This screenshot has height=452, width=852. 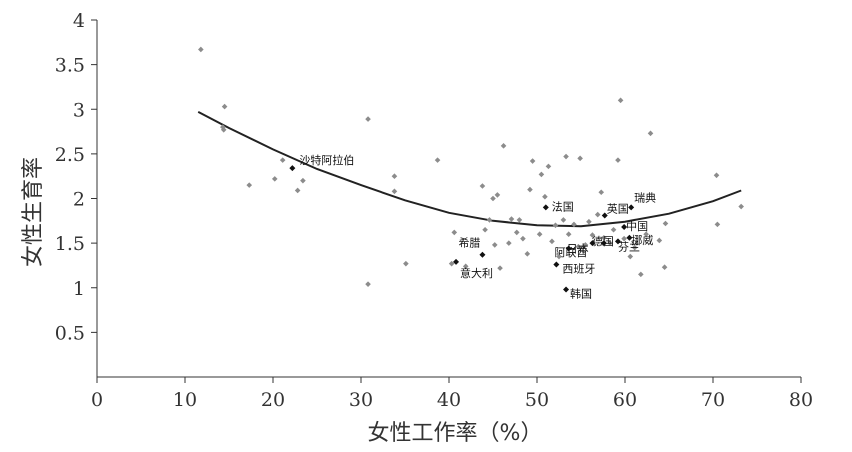 I want to click on x-tick-label: 20, so click(x=273, y=400).